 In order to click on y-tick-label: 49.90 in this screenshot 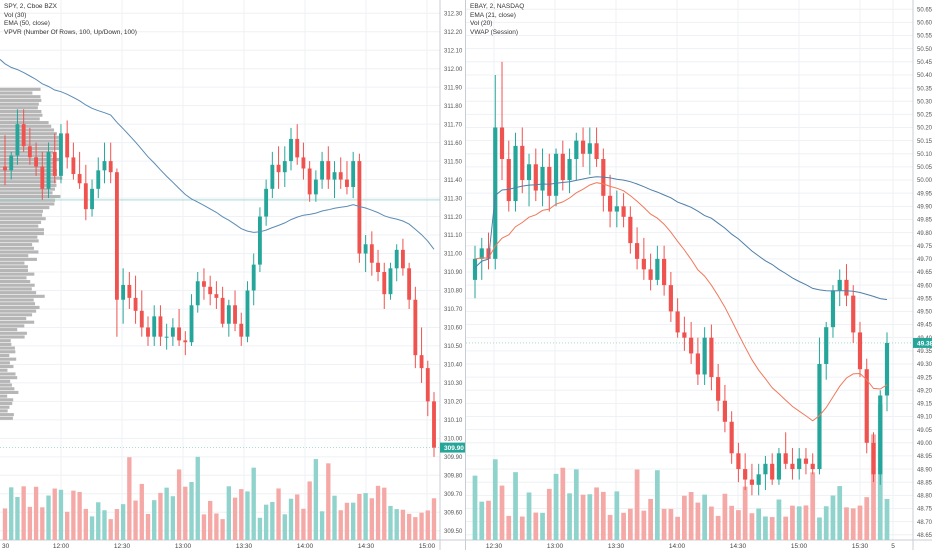, I will do `click(924, 208)`.